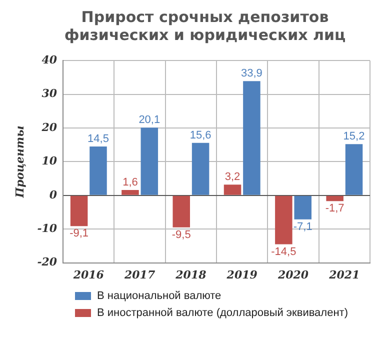 This screenshot has height=337, width=388. Describe the element at coordinates (88, 275) in the screenshot. I see `x-tick-label: 2016` at that location.